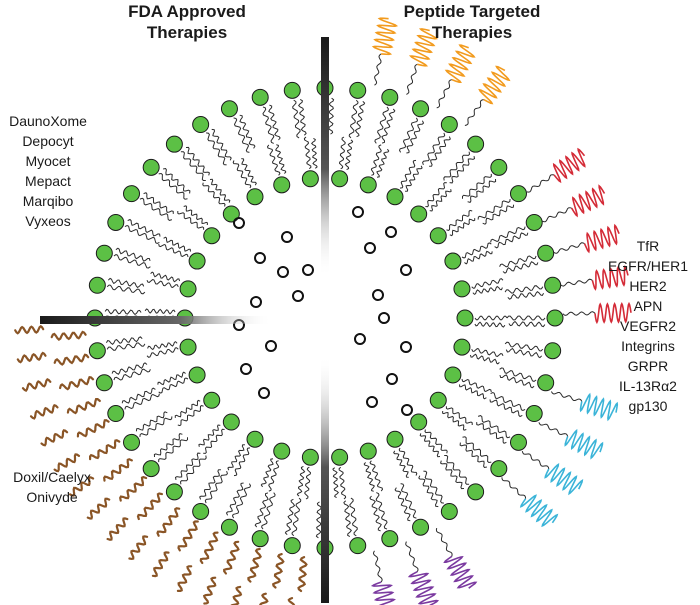  Describe the element at coordinates (648, 386) in the screenshot. I see `target-item: IL-13Rα2` at that location.